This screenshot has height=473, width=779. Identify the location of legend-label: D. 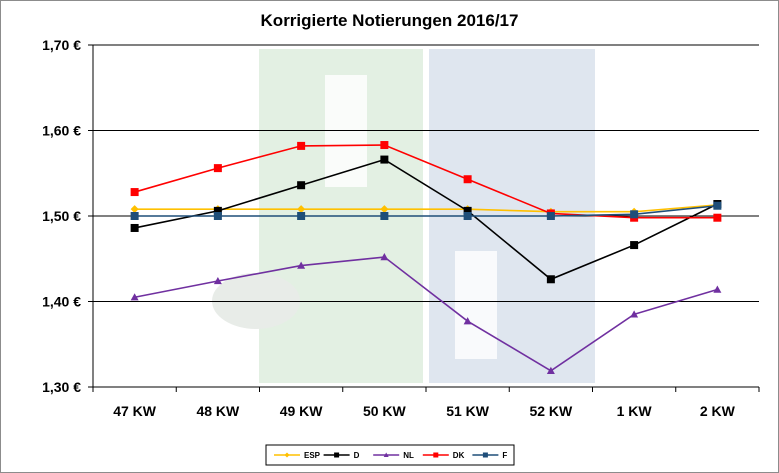
(357, 455).